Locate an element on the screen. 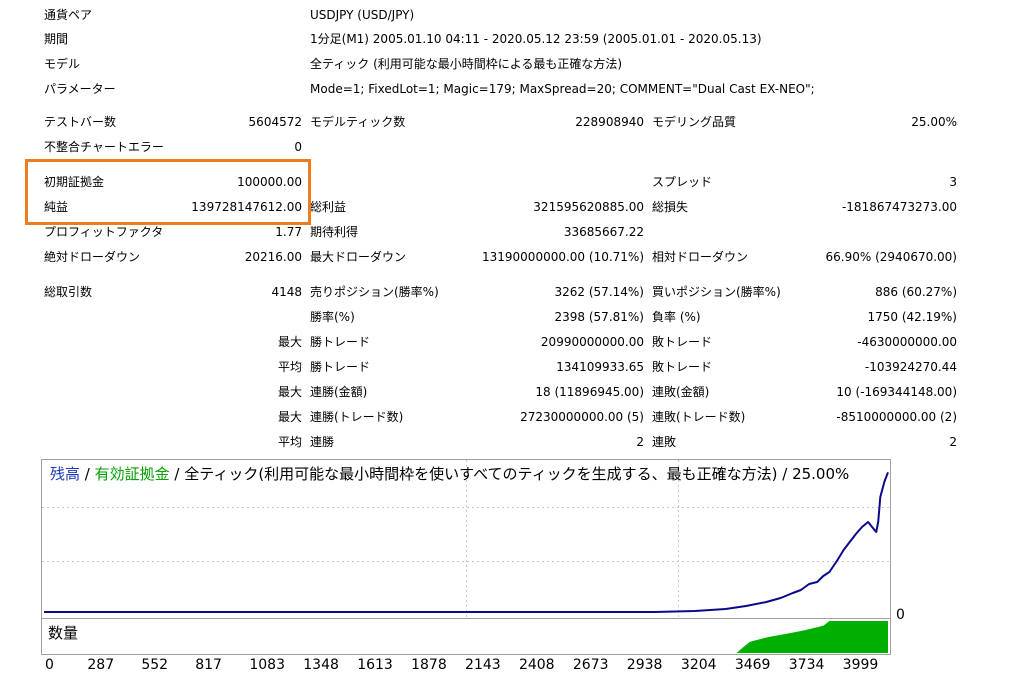 The width and height of the screenshot is (1012, 683). expected-payoff-value: 33685667.22 is located at coordinates (603, 232).